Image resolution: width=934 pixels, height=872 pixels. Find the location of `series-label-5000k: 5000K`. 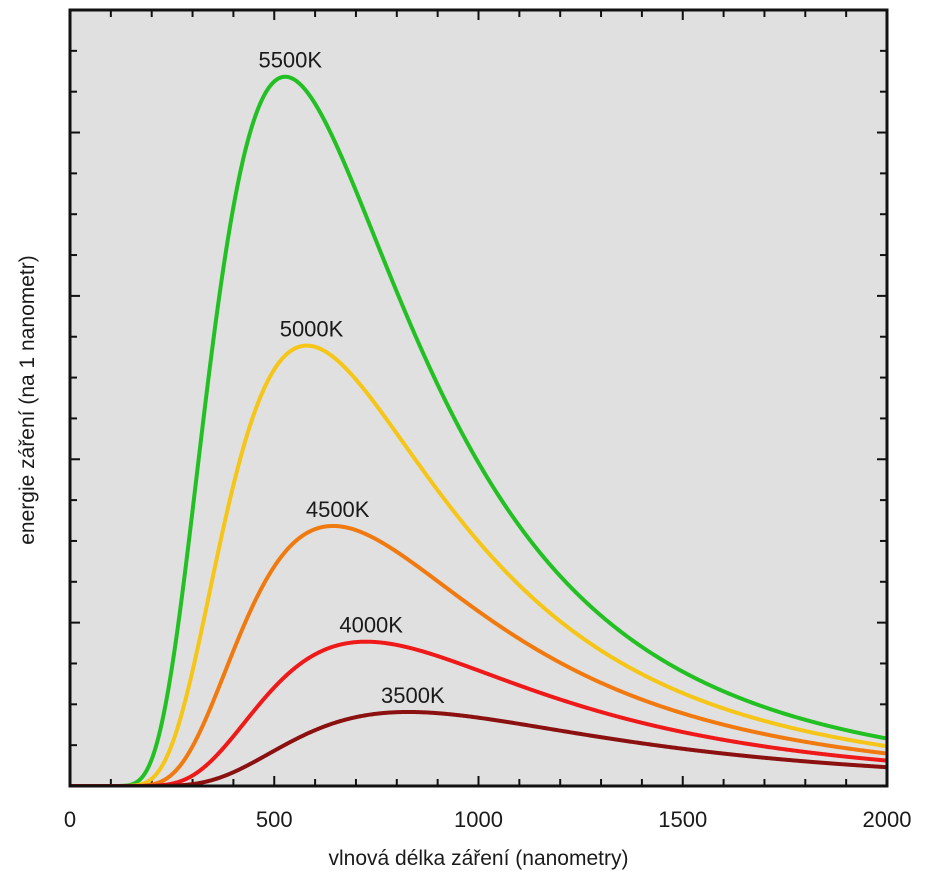

series-label-5000k: 5000K is located at coordinates (312, 329).